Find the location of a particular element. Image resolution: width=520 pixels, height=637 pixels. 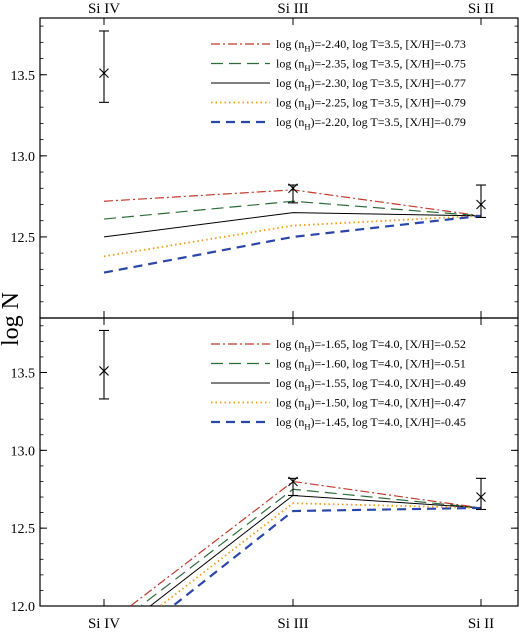

x-bottom-label: Si IV is located at coordinates (104, 624).